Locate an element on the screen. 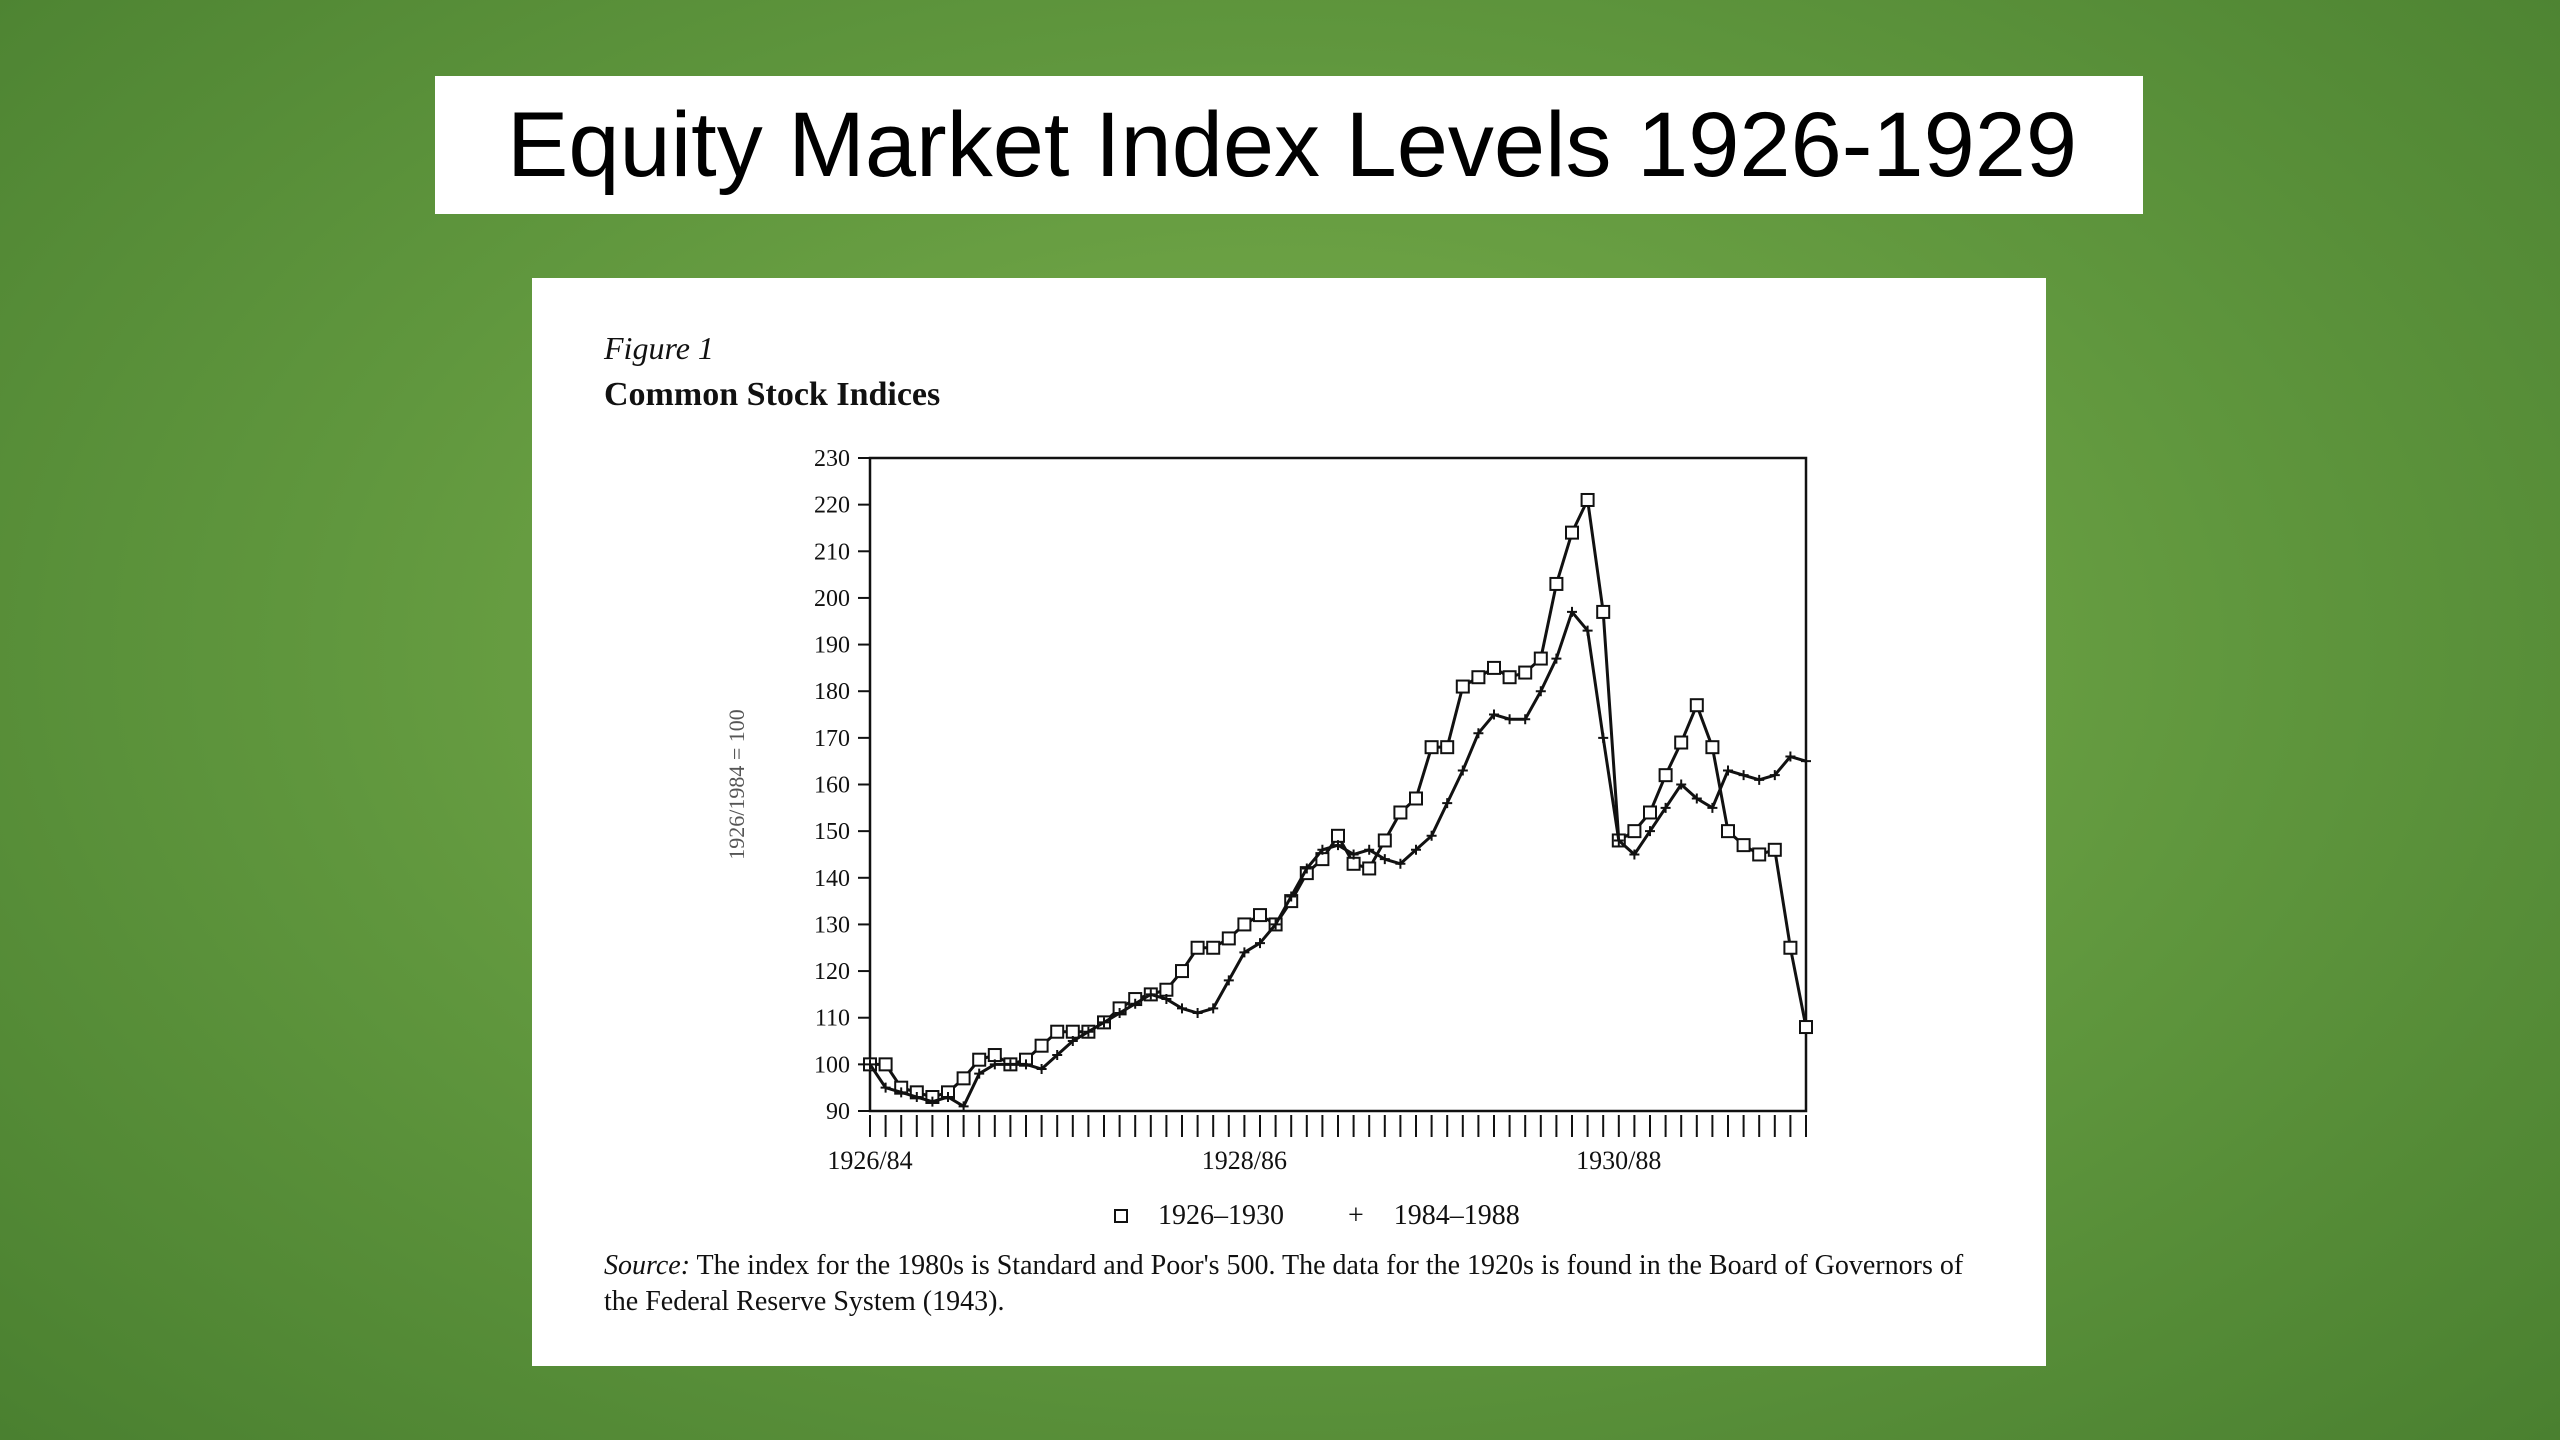 The image size is (2560, 1440). y-tick-label-210: 210 is located at coordinates (832, 552).